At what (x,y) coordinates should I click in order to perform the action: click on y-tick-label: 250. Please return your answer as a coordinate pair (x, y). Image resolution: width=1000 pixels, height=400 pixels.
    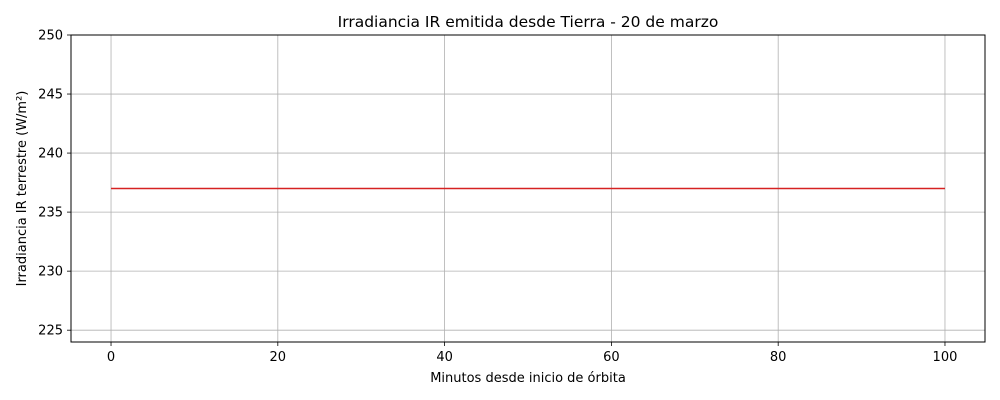
    Looking at the image, I should click on (50, 36).